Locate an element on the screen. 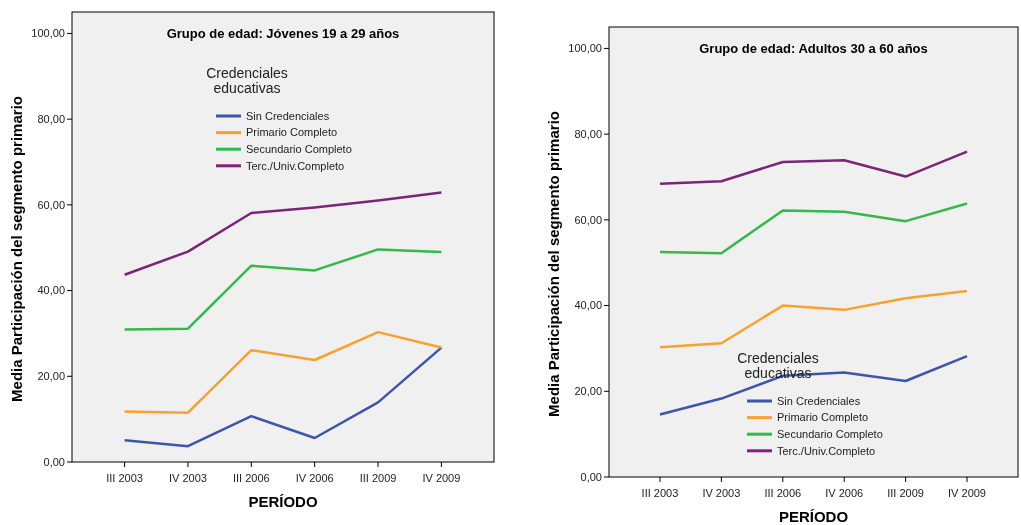 This screenshot has width=1021, height=525. text: Grupo de edad: Jóvenes 19 a 29 años is located at coordinates (283, 33).